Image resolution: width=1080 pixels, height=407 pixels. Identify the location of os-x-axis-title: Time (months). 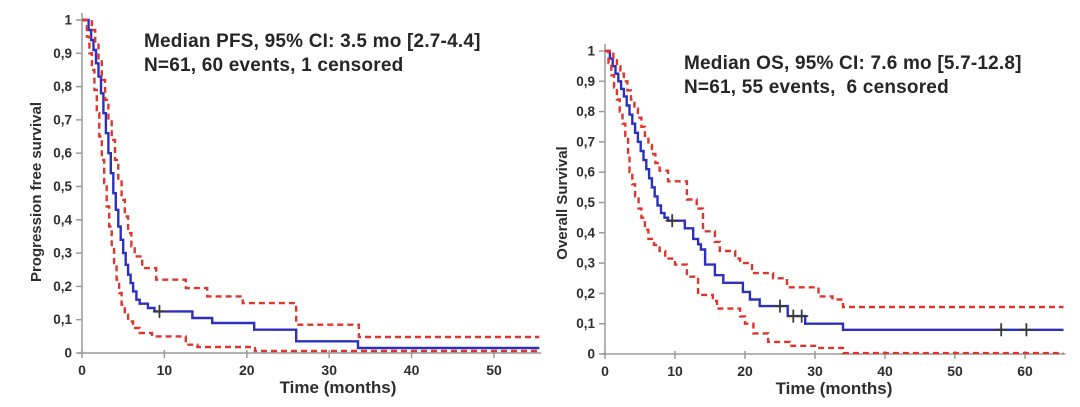
(834, 388).